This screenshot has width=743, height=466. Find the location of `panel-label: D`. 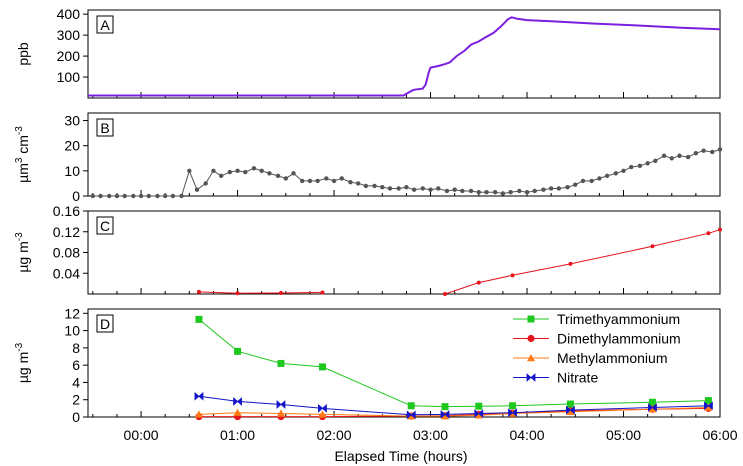

panel-label: D is located at coordinates (105, 324).